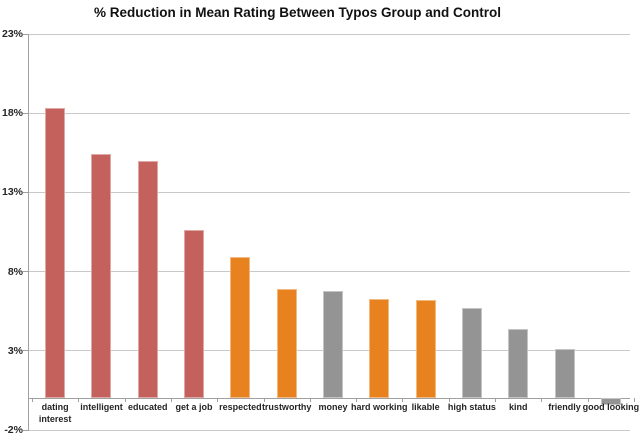  What do you see at coordinates (28, 232) in the screenshot?
I see `y-axis-line` at bounding box center [28, 232].